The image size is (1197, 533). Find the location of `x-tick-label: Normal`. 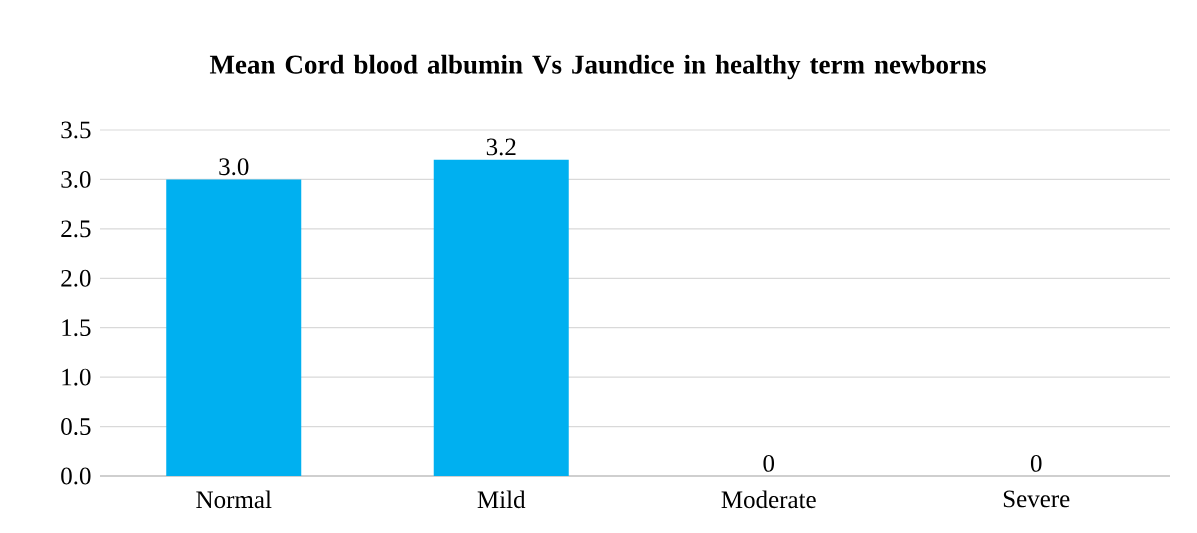

x-tick-label: Normal is located at coordinates (234, 499).